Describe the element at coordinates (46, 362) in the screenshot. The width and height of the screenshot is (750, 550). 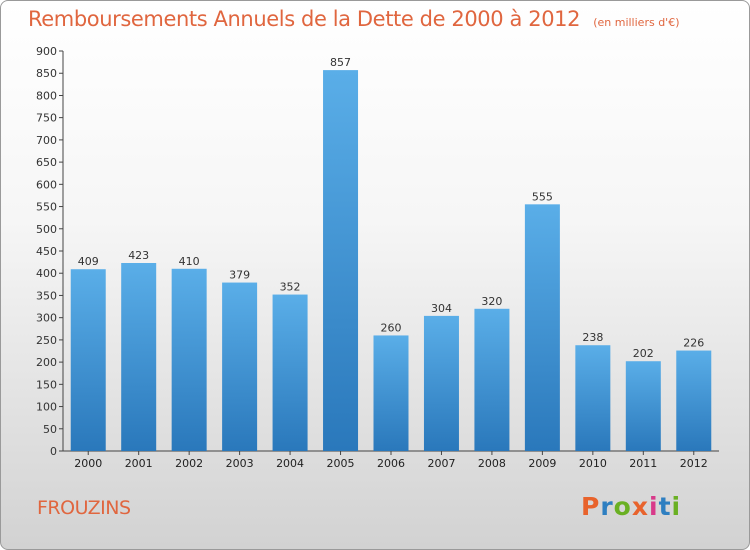
I see `y-tick-label: 200` at that location.